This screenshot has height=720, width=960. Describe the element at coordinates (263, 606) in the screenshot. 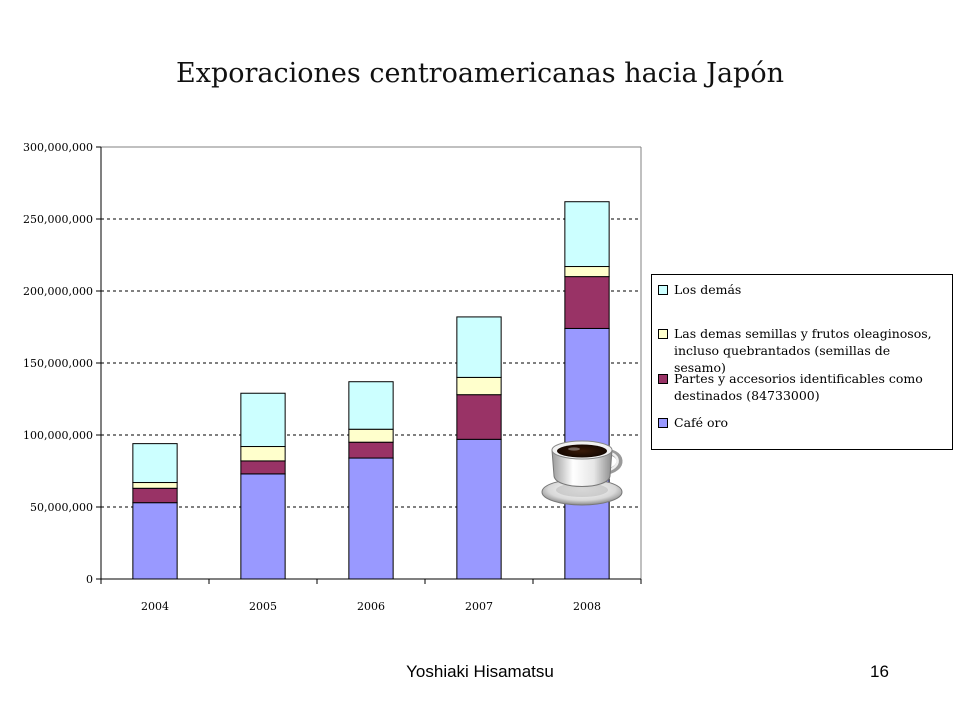

I see `x-tick-label: 2005` at that location.